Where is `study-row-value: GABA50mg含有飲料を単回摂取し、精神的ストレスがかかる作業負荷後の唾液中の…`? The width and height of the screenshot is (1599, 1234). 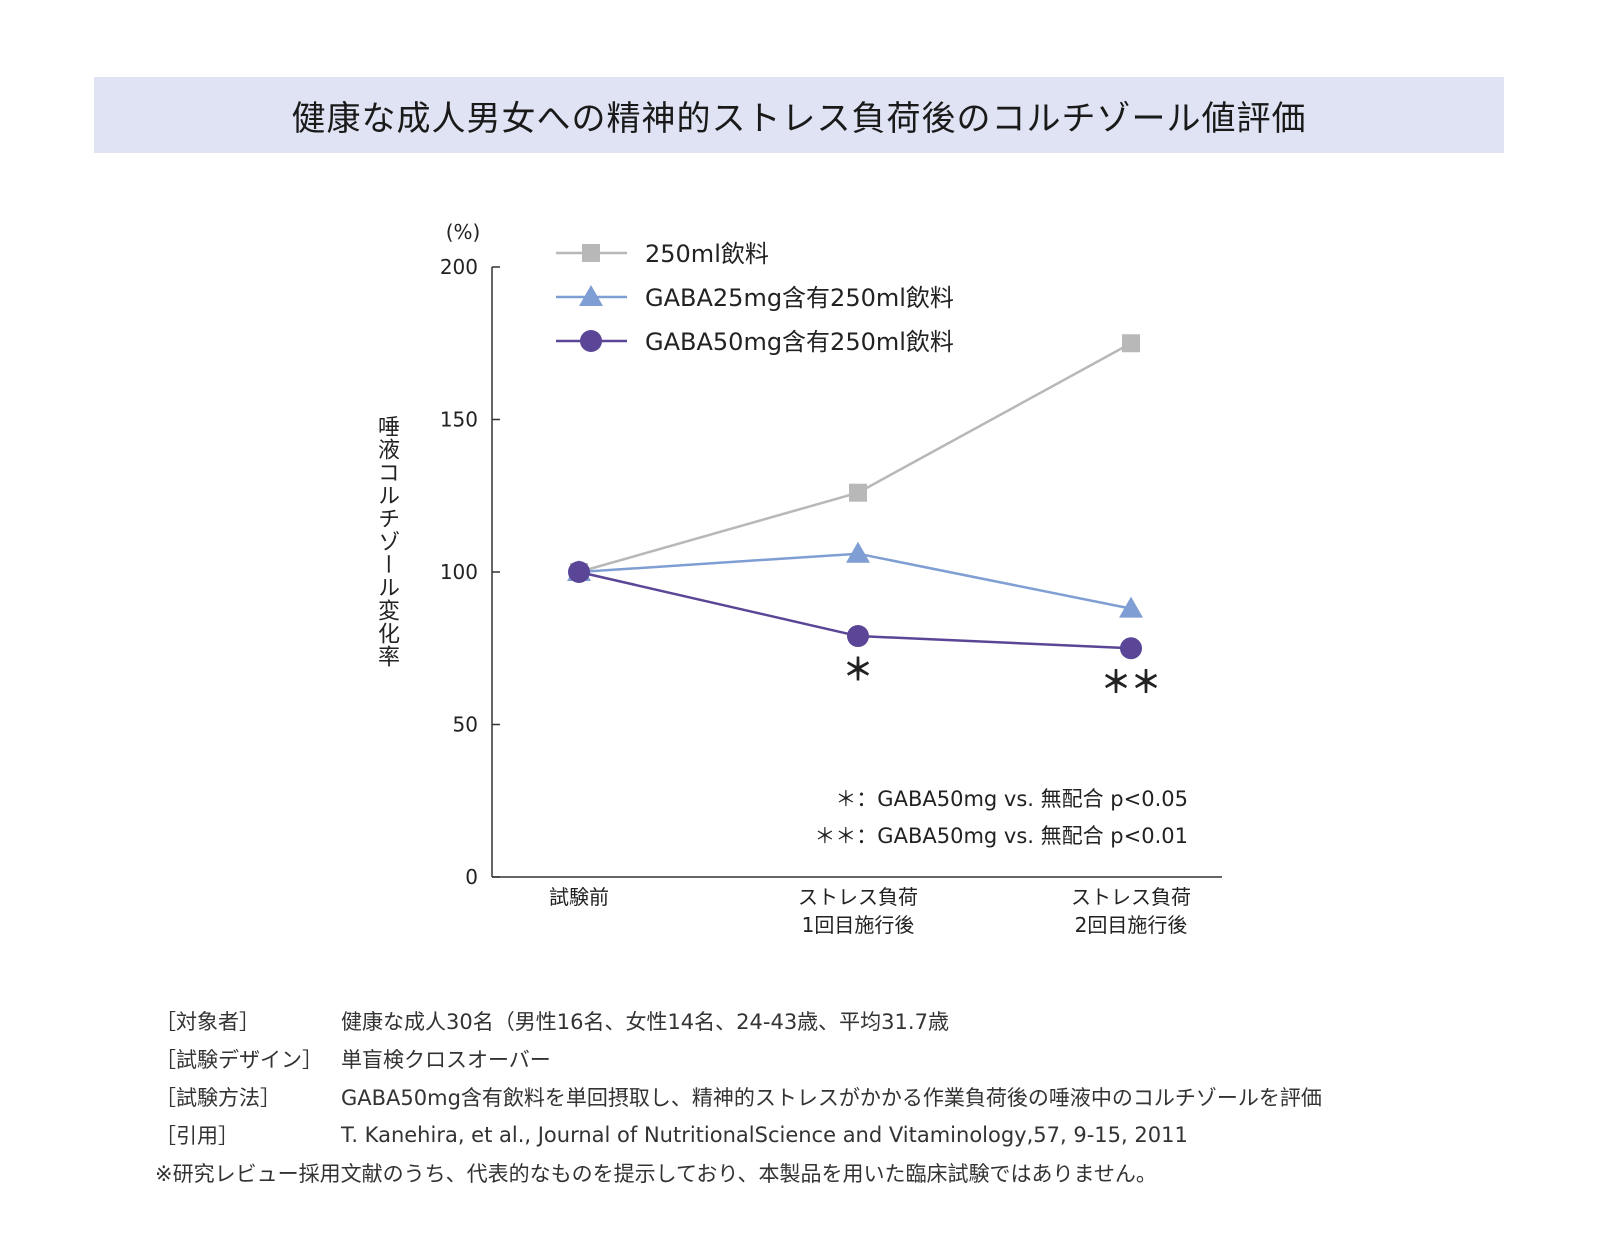 study-row-value: GABA50mg含有飲料を単回摂取し、精神的ストレスがかかる作業負荷後の唾液中の… is located at coordinates (831, 1098).